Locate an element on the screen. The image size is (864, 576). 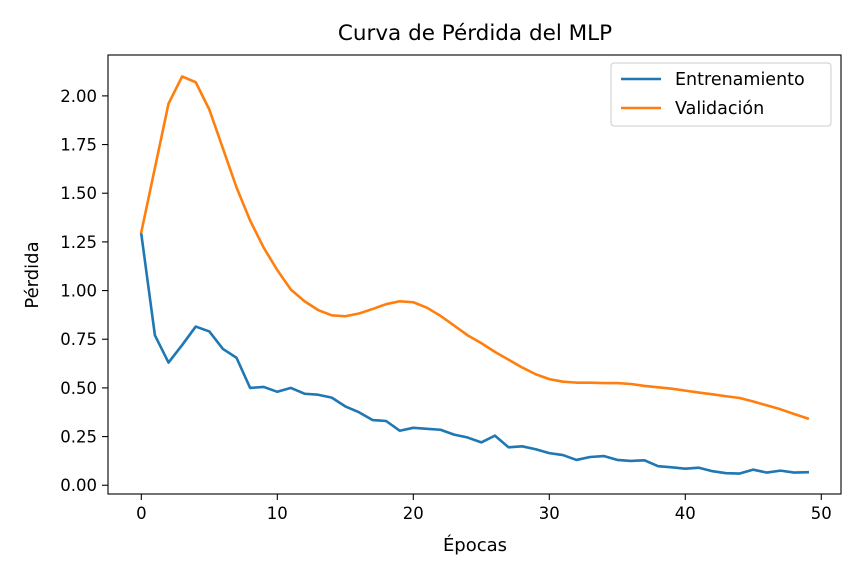
x-tick-label: 50 is located at coordinates (821, 513).